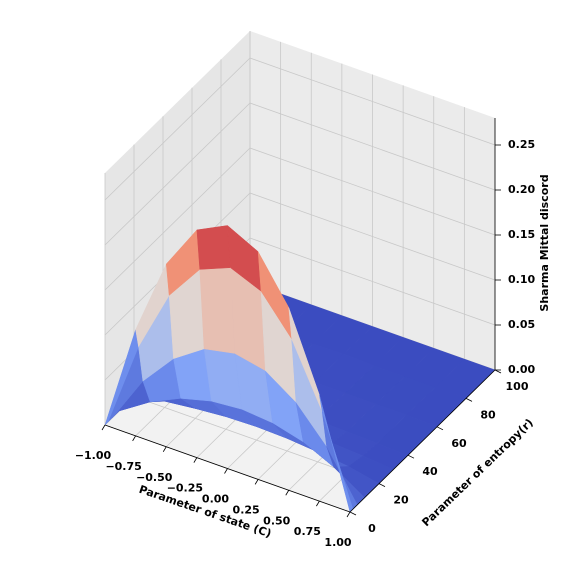  What do you see at coordinates (544, 242) in the screenshot?
I see `z-axis-label: Sharma Mittal discord` at bounding box center [544, 242].